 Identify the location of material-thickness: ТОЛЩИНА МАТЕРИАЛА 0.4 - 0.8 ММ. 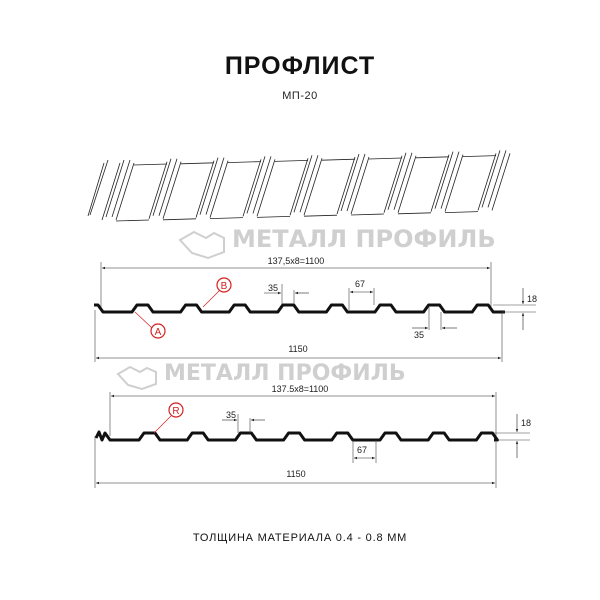
(300, 538).